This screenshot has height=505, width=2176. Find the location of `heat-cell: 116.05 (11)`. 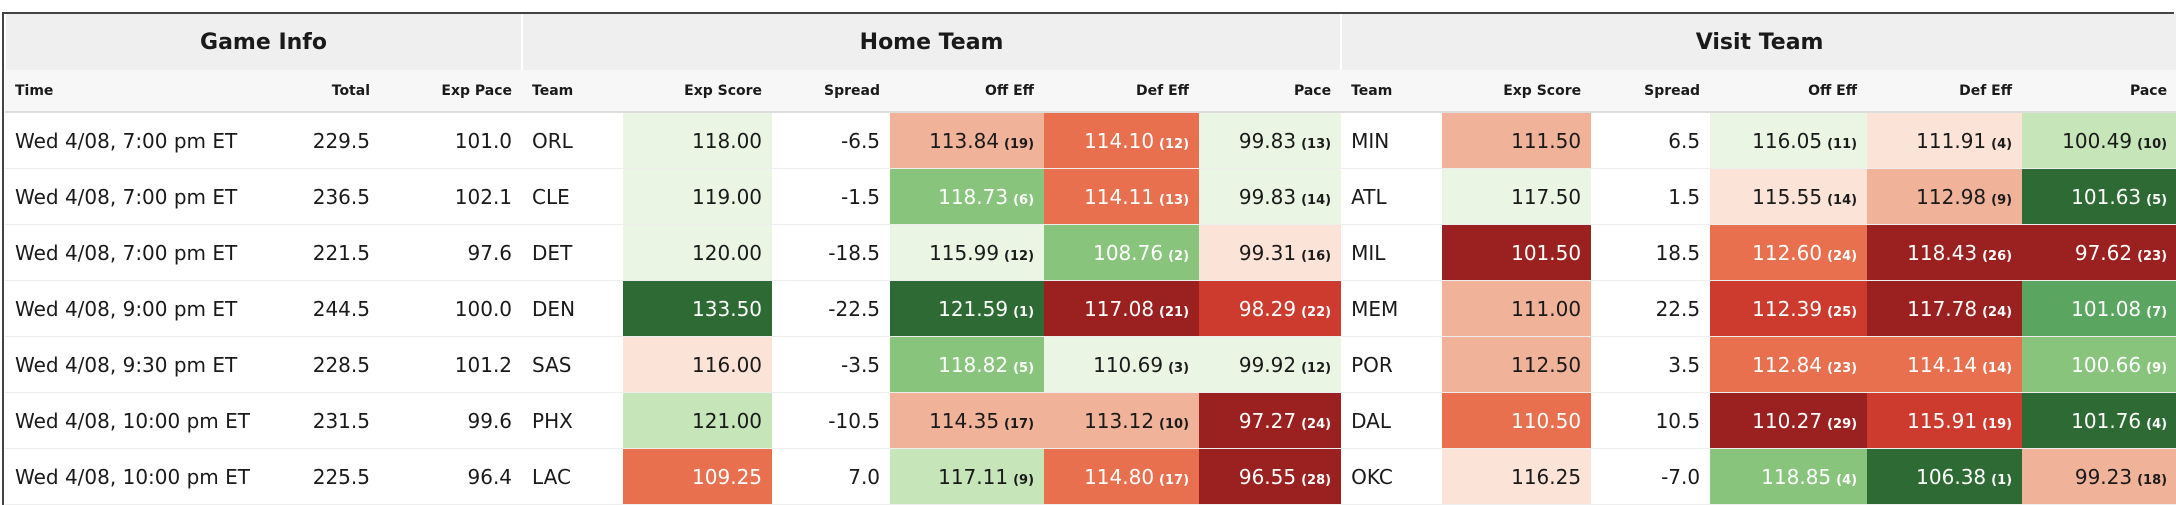

heat-cell: 116.05 (11) is located at coordinates (1789, 140).